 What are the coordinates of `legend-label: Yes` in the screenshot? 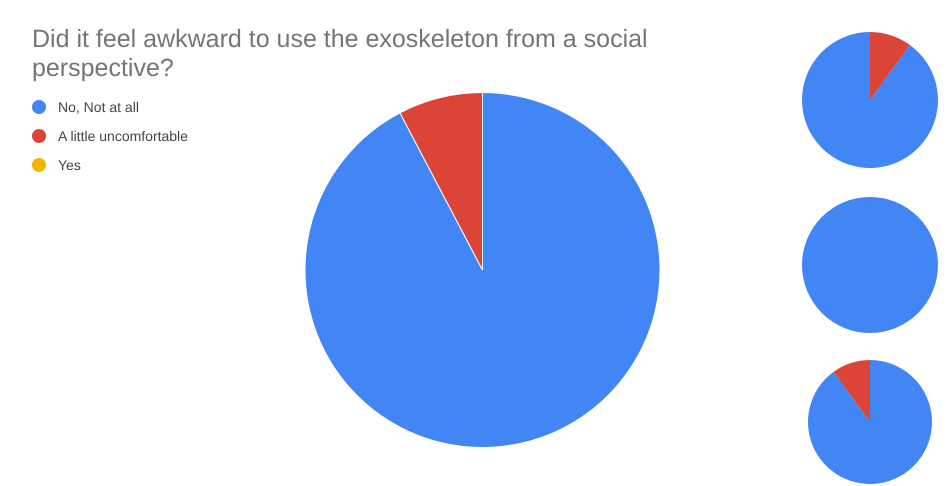 It's located at (69, 164).